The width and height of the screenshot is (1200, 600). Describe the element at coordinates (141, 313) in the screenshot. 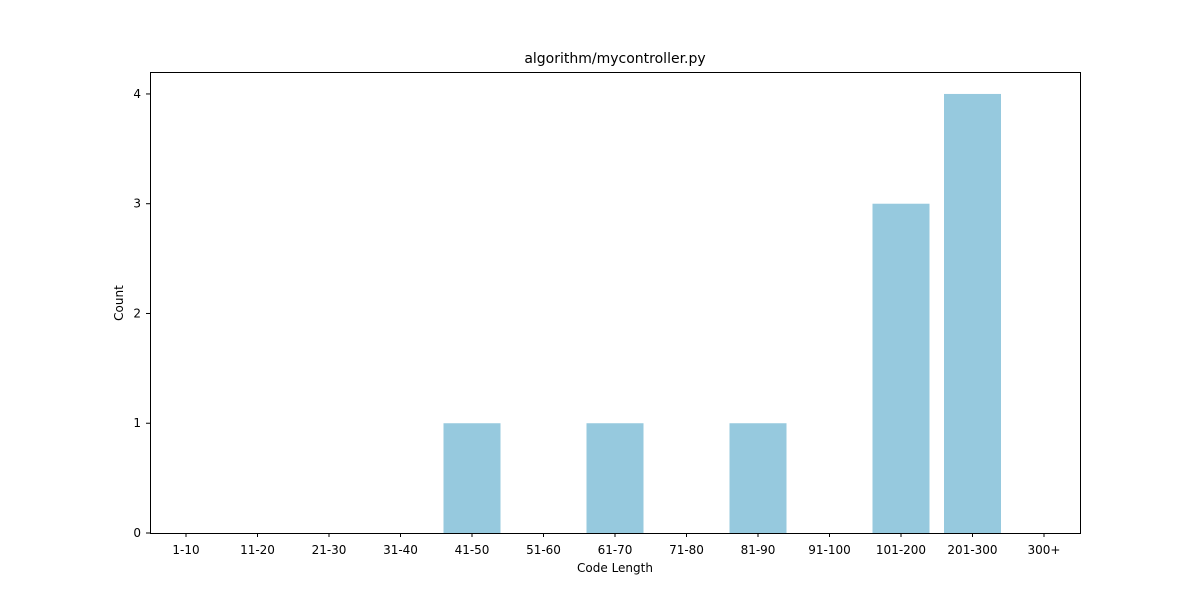

I see `y-axis: 0 1 2 3 4` at that location.